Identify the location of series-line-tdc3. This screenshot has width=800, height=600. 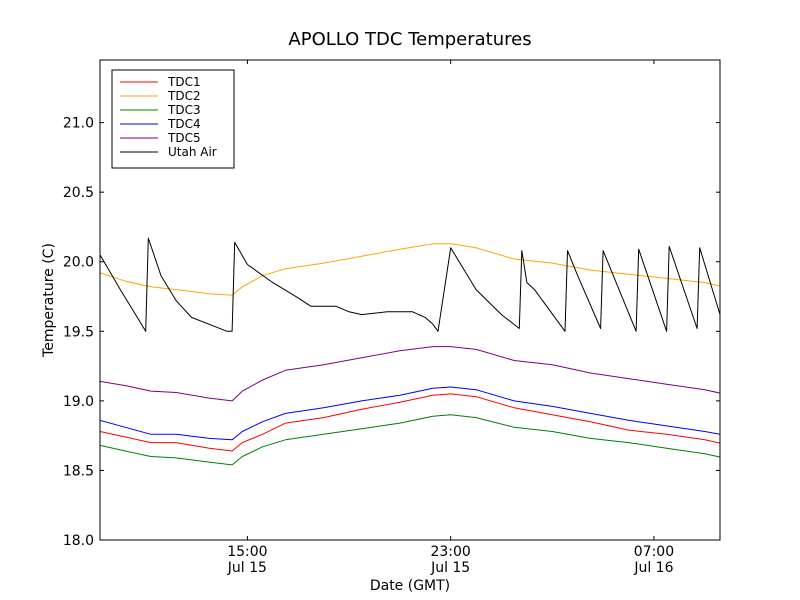
(410, 440).